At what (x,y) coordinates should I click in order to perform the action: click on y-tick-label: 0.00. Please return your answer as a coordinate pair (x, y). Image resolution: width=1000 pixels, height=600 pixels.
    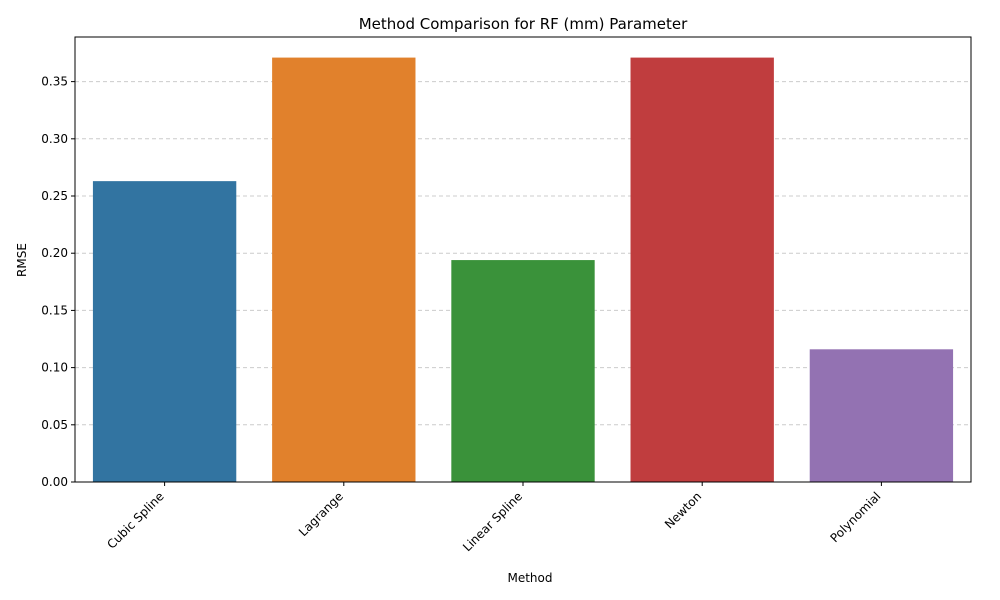
    Looking at the image, I should click on (54, 482).